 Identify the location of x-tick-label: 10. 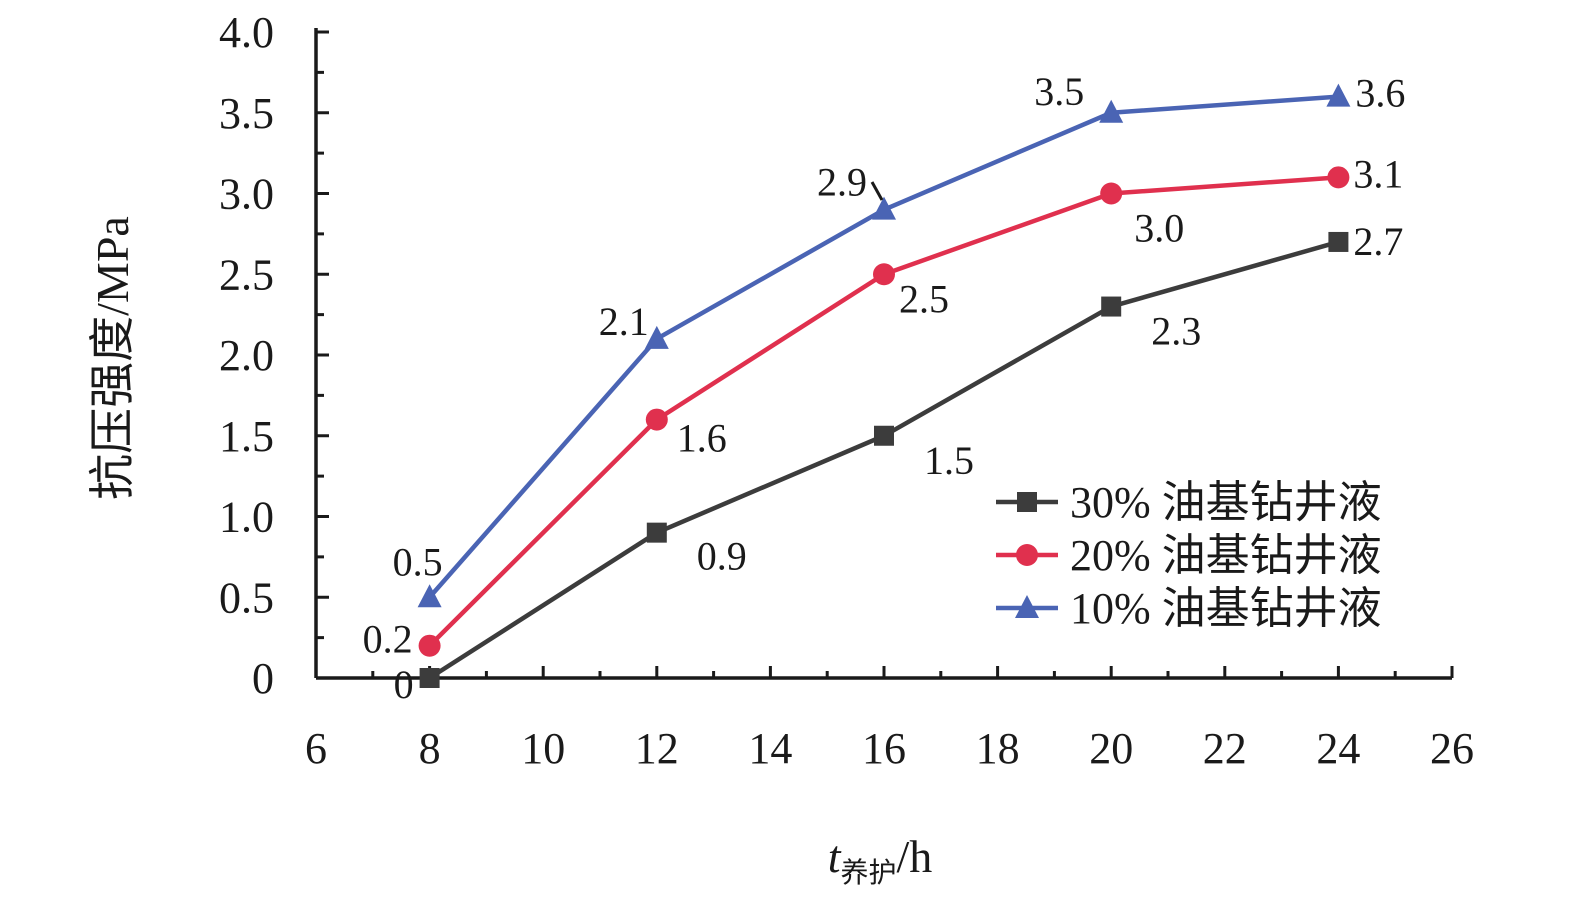
(543, 748).